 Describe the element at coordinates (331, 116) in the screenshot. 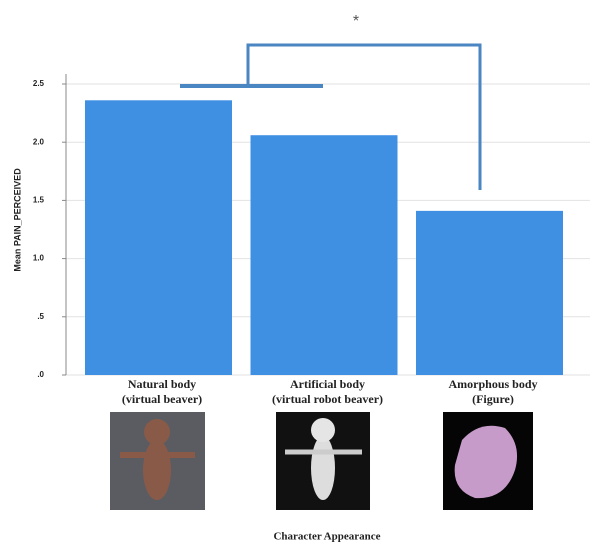

I see `significance-brackets` at that location.